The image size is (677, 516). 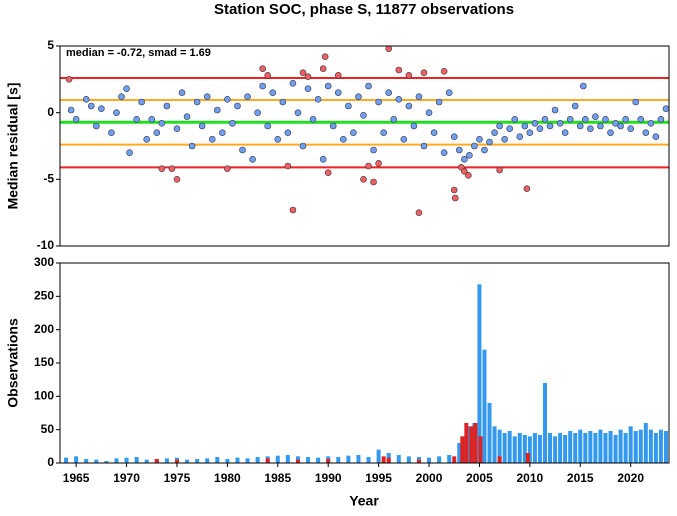 I want to click on y-tick-label: 150, so click(x=44, y=362).